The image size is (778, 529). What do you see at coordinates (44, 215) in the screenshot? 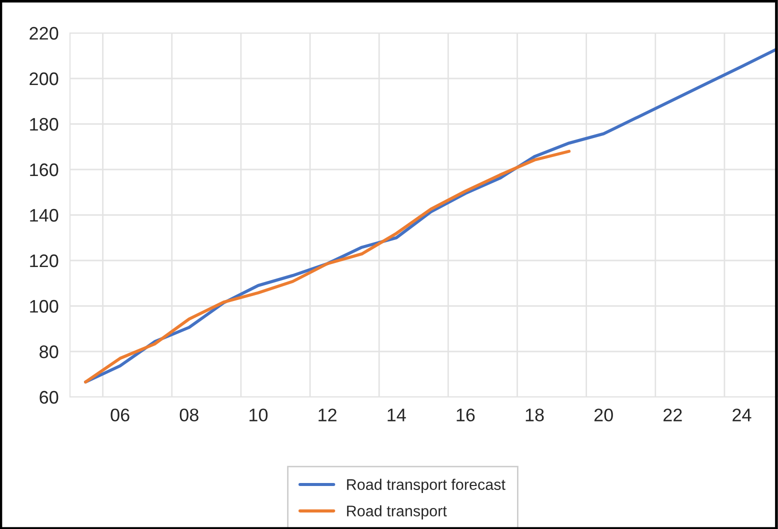
I see `y-tick-label: 140` at bounding box center [44, 215].